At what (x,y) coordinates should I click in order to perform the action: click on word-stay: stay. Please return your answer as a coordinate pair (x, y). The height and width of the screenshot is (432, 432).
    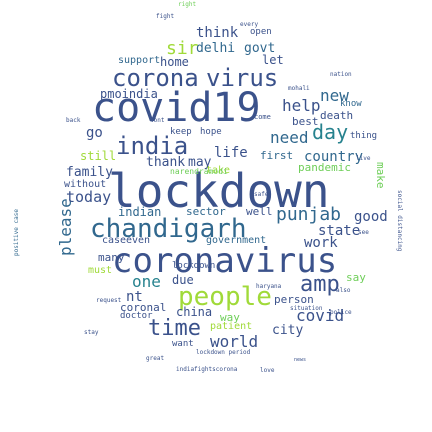
    Looking at the image, I should click on (91, 332).